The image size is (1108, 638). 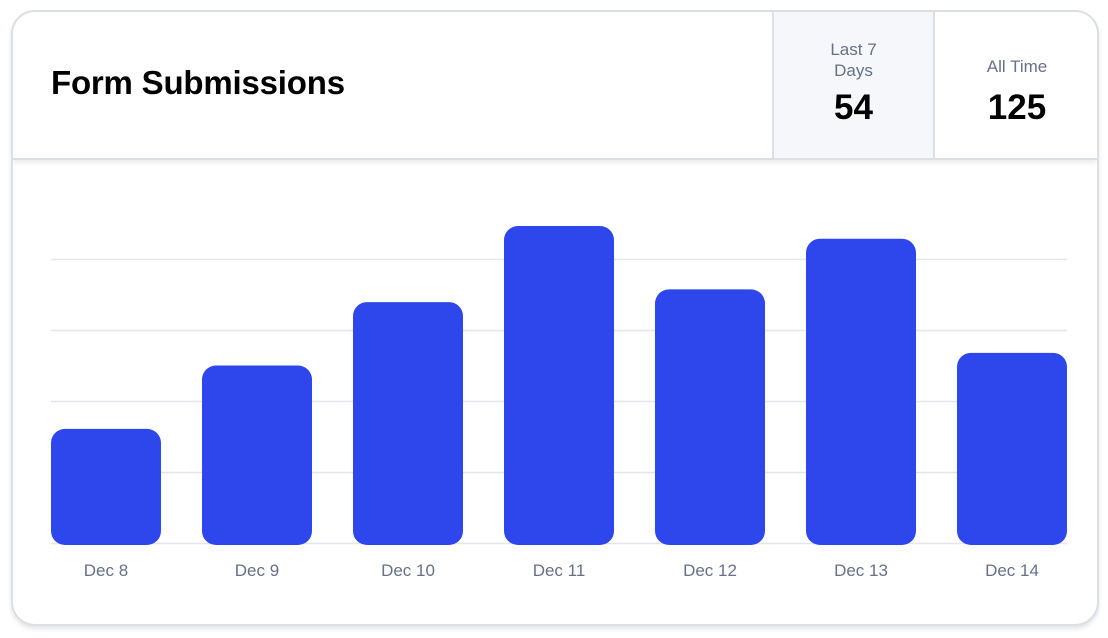 What do you see at coordinates (1012, 570) in the screenshot?
I see `x-tick-label: Dec 14` at bounding box center [1012, 570].